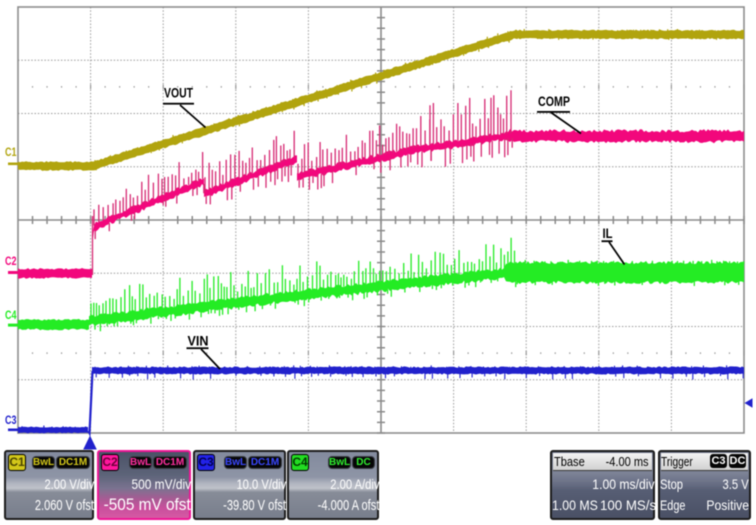 Image resolution: width=756 pixels, height=525 pixels. I want to click on svg-text: COMP, so click(554, 101).